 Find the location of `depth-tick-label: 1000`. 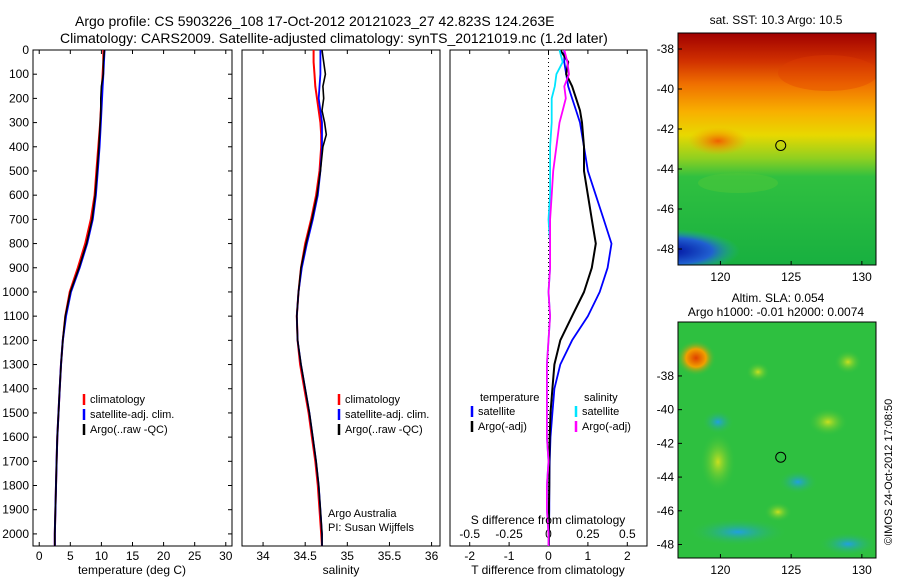

depth-tick-label: 1000 is located at coordinates (15, 292).